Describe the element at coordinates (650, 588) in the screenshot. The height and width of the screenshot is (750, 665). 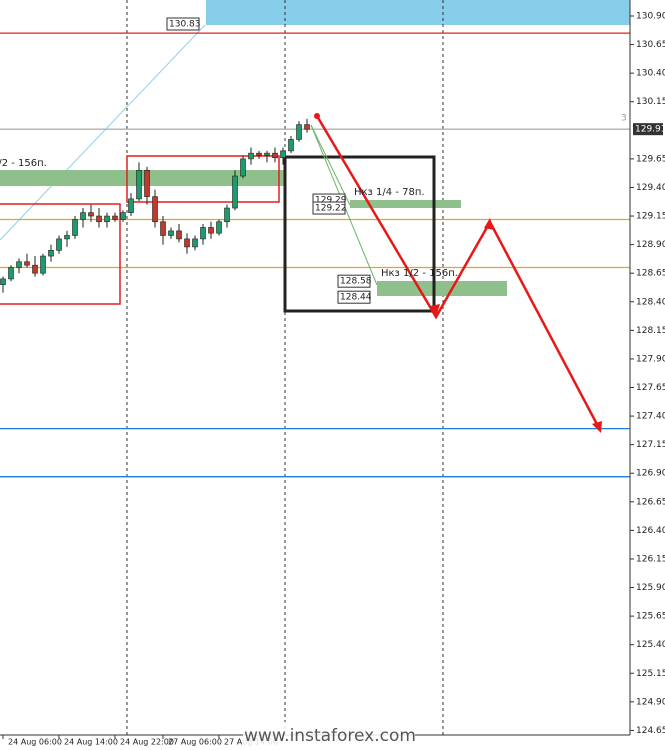
I see `y-tick-label: 125.90` at that location.